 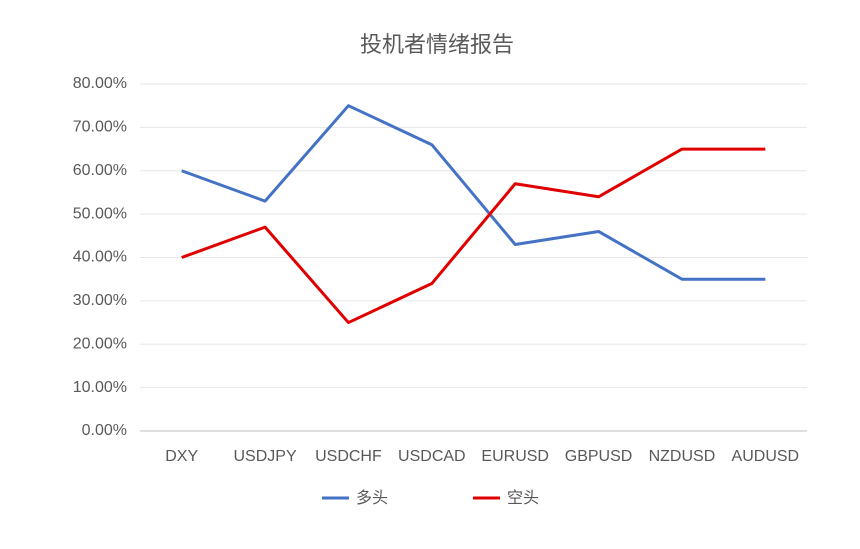 What do you see at coordinates (515, 456) in the screenshot?
I see `x-tick-label: EURUSD` at bounding box center [515, 456].